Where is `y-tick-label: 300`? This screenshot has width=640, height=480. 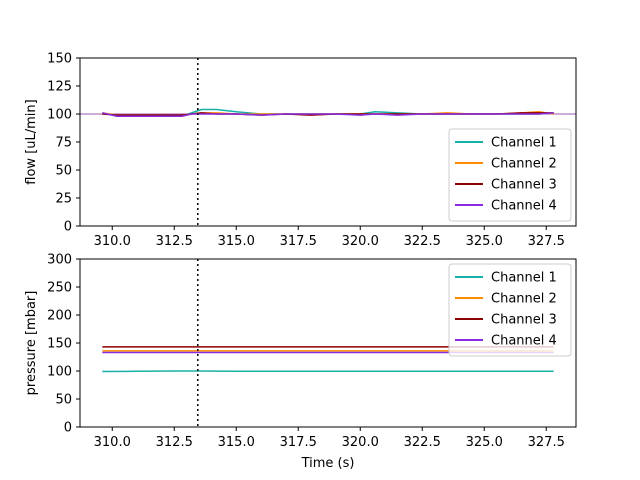 y-tick-label: 300 is located at coordinates (59, 260).